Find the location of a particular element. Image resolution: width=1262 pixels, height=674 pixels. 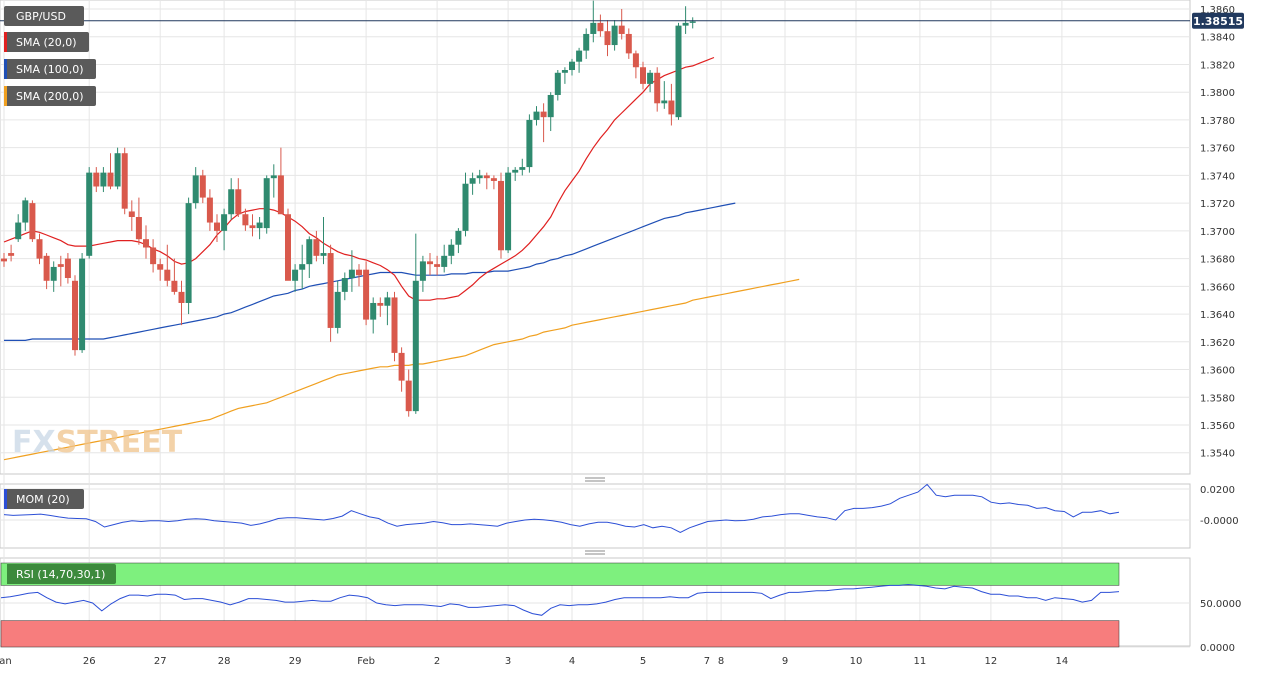

rsi-swatch is located at coordinates (5, 574).